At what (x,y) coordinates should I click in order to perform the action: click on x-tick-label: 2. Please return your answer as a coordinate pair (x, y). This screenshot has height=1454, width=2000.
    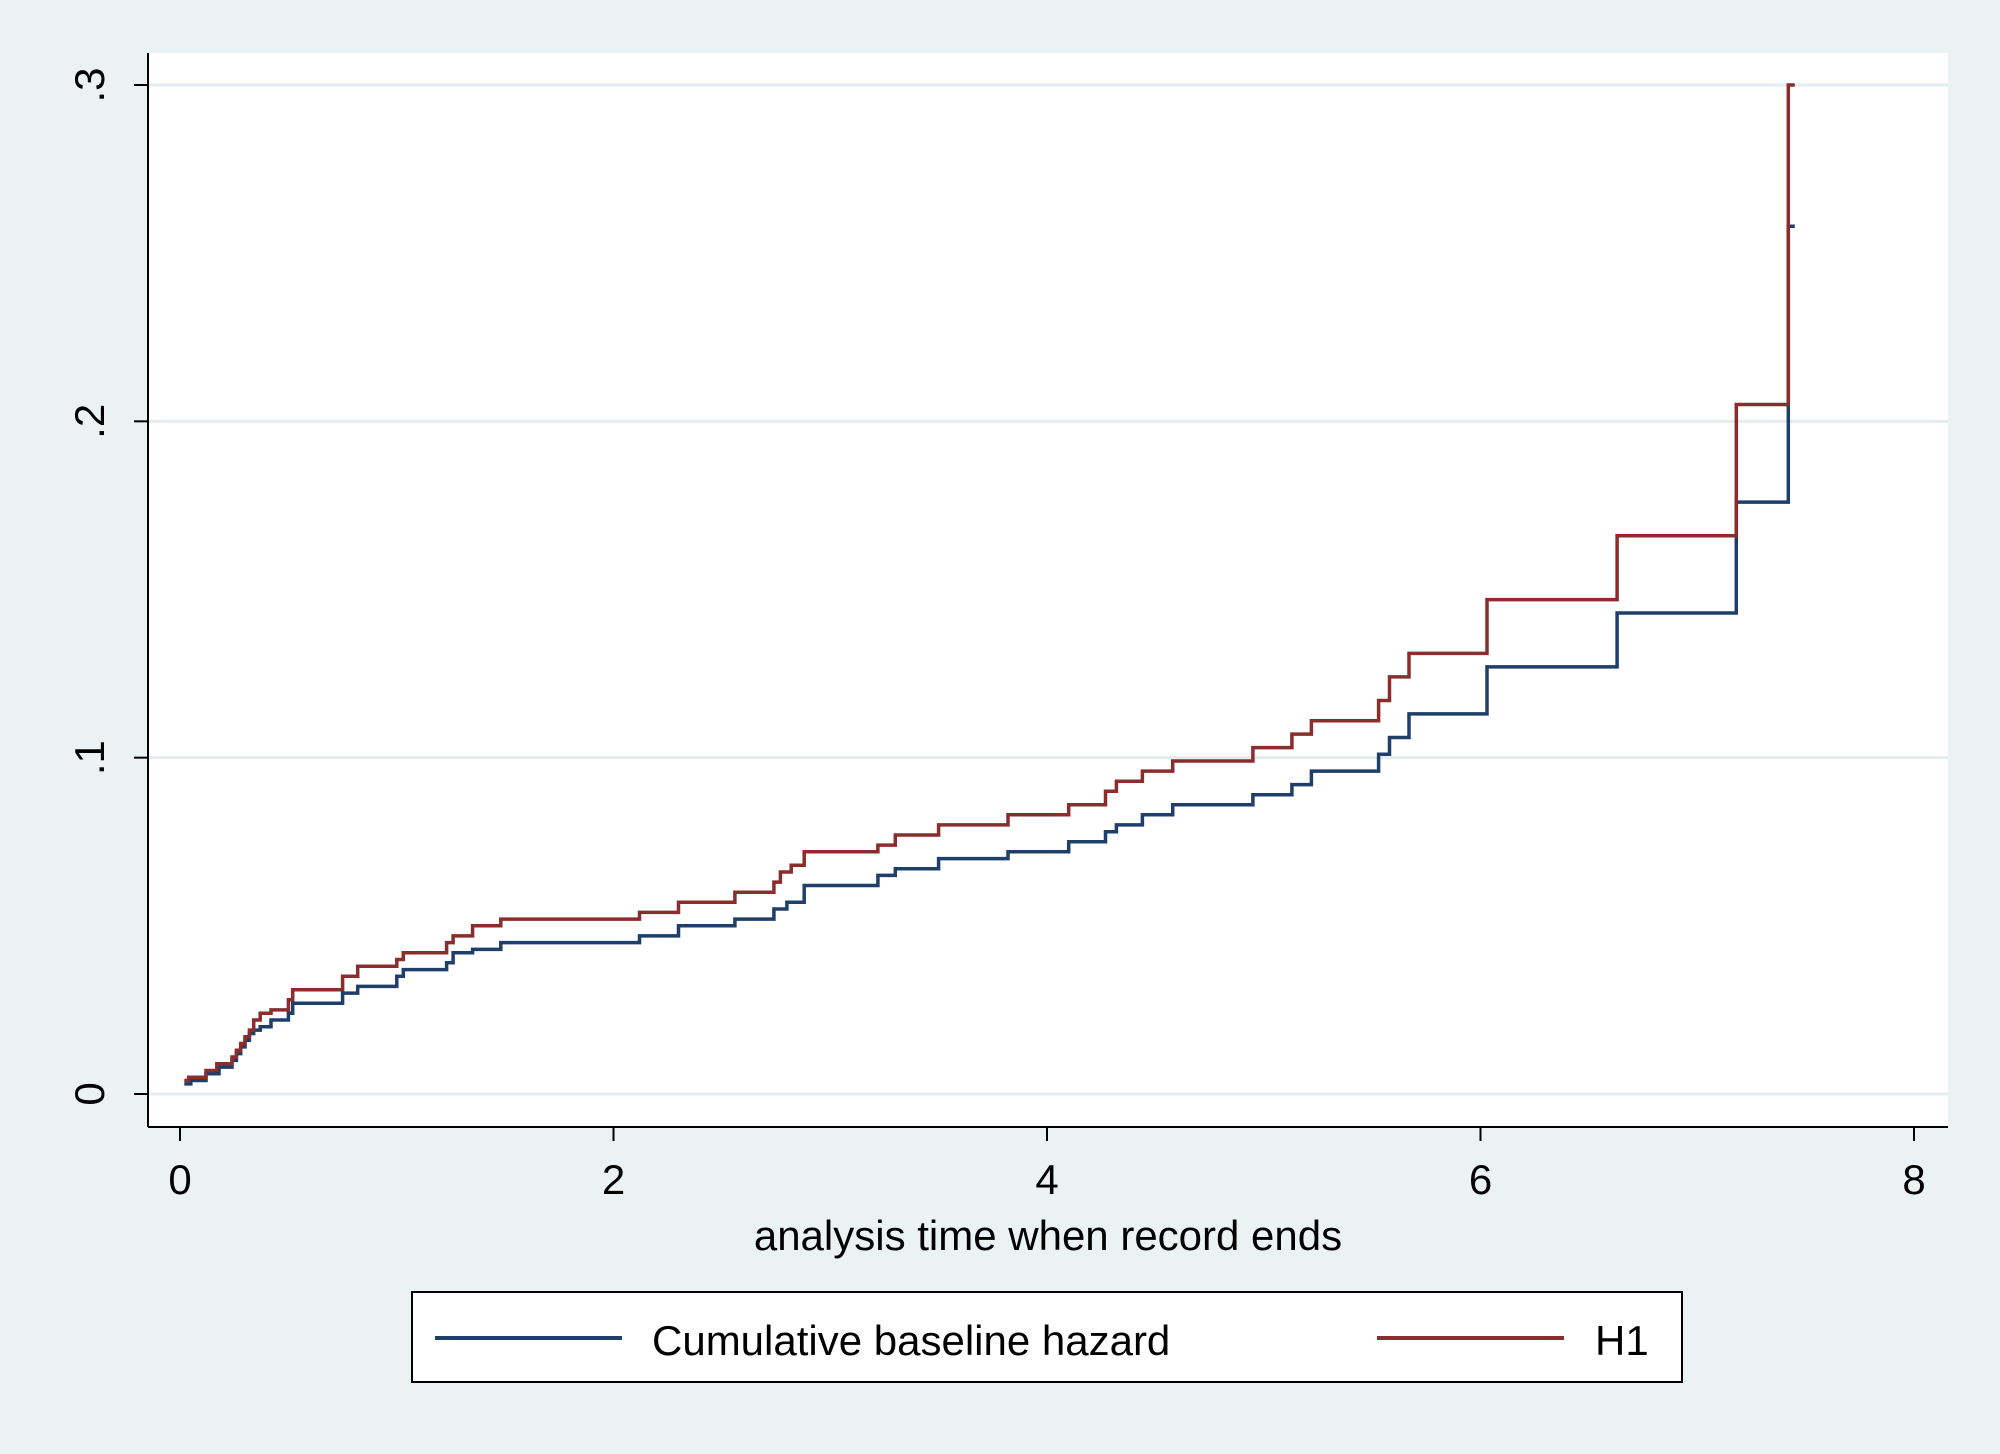
    Looking at the image, I should click on (613, 1179).